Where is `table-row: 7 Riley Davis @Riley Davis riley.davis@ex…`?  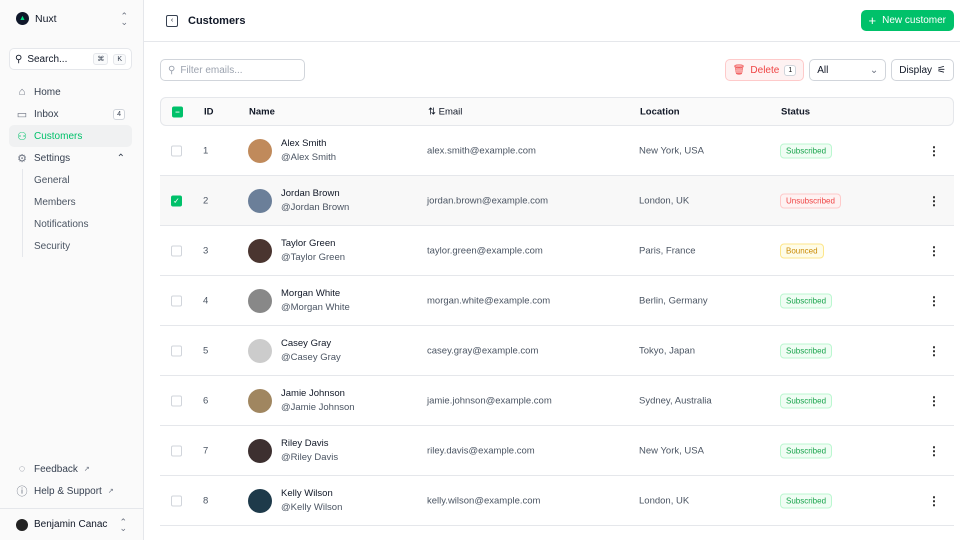
table-row: 7 Riley Davis @Riley Davis riley.davis@ex… is located at coordinates (557, 451).